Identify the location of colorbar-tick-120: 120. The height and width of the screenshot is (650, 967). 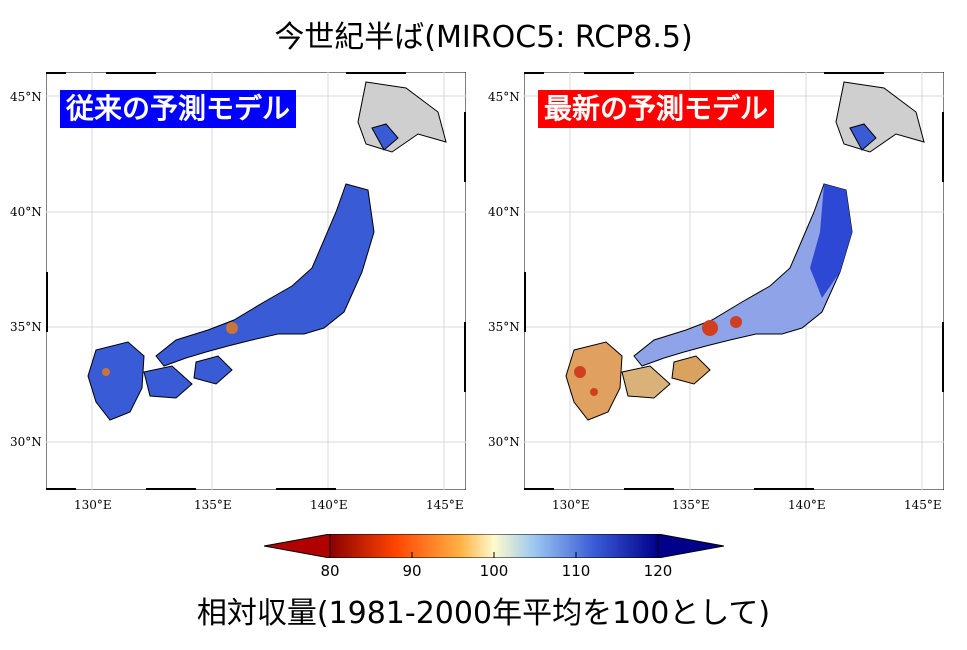
(658, 571).